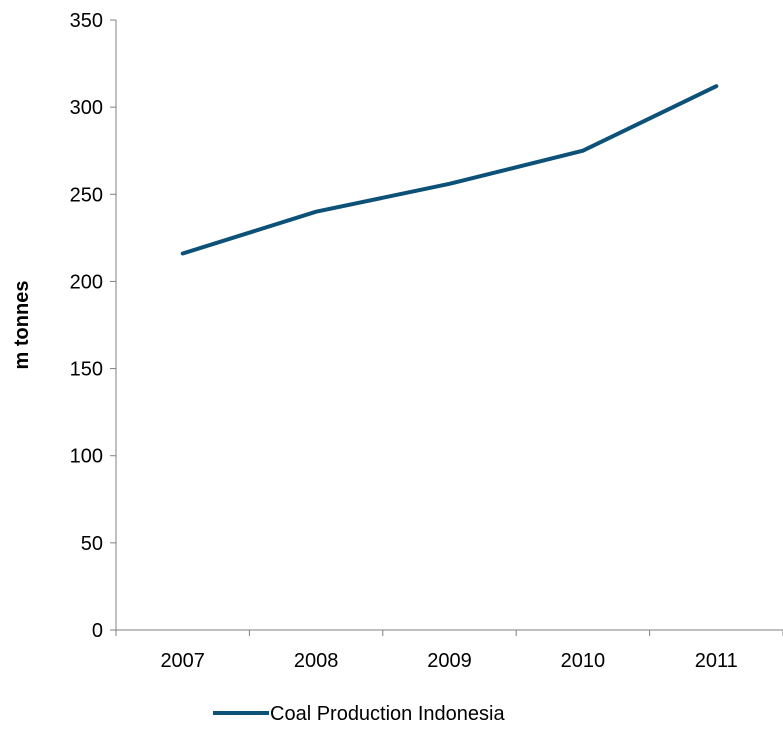  I want to click on y-tick-label: 350, so click(86, 21).